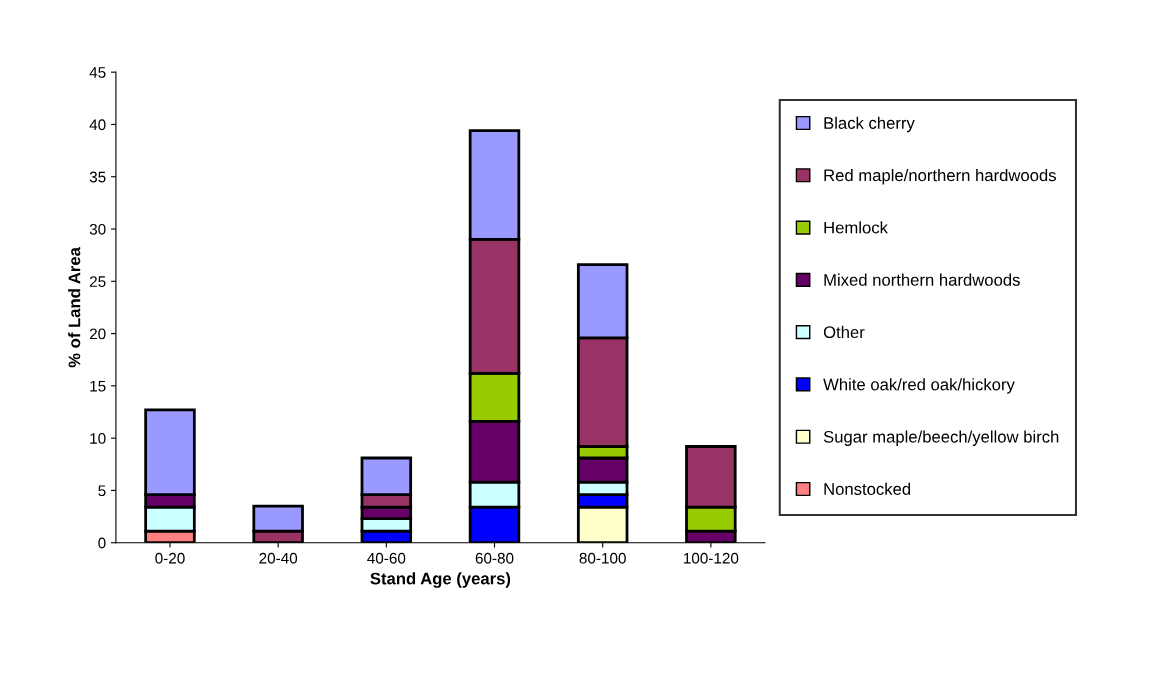 The image size is (1159, 694). I want to click on legend-label: Black cherry, so click(869, 124).